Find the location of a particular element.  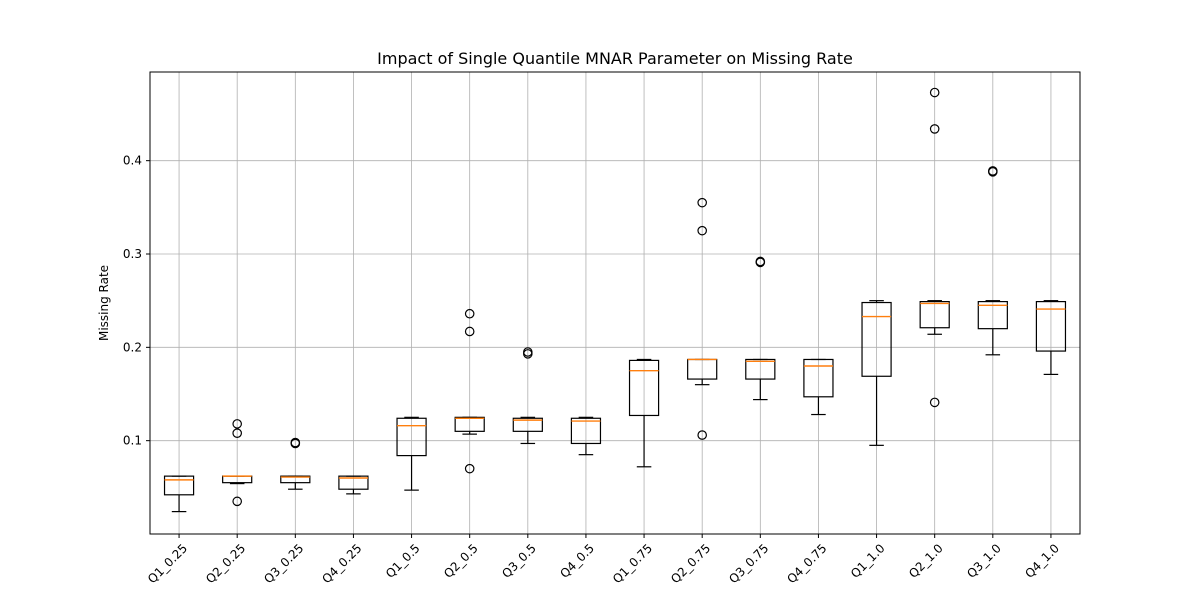

x-tick-label: Q1_1.0 is located at coordinates (868, 561).